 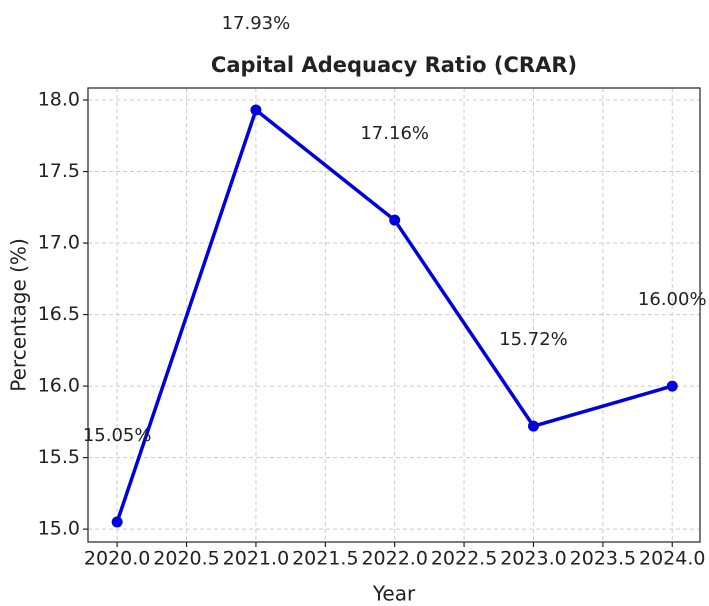 What do you see at coordinates (394, 65) in the screenshot?
I see `chart-title: Capital Adequacy Ratio (CRAR)` at bounding box center [394, 65].